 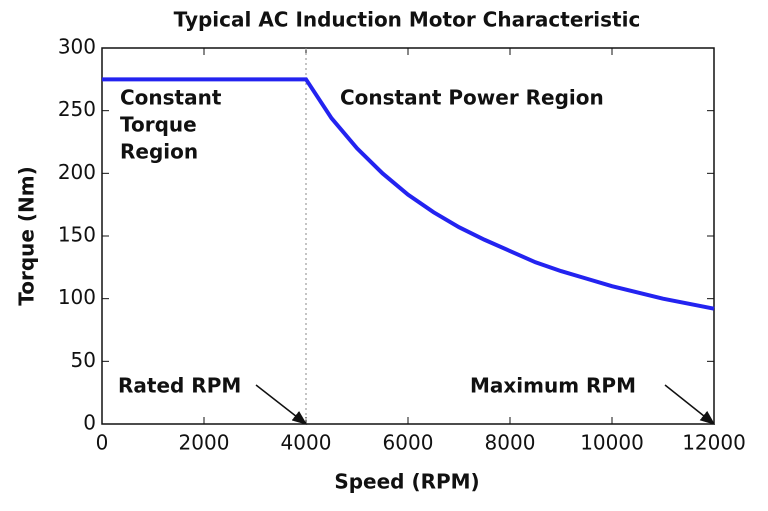 I want to click on y-tick-label: 200, so click(x=77, y=172).